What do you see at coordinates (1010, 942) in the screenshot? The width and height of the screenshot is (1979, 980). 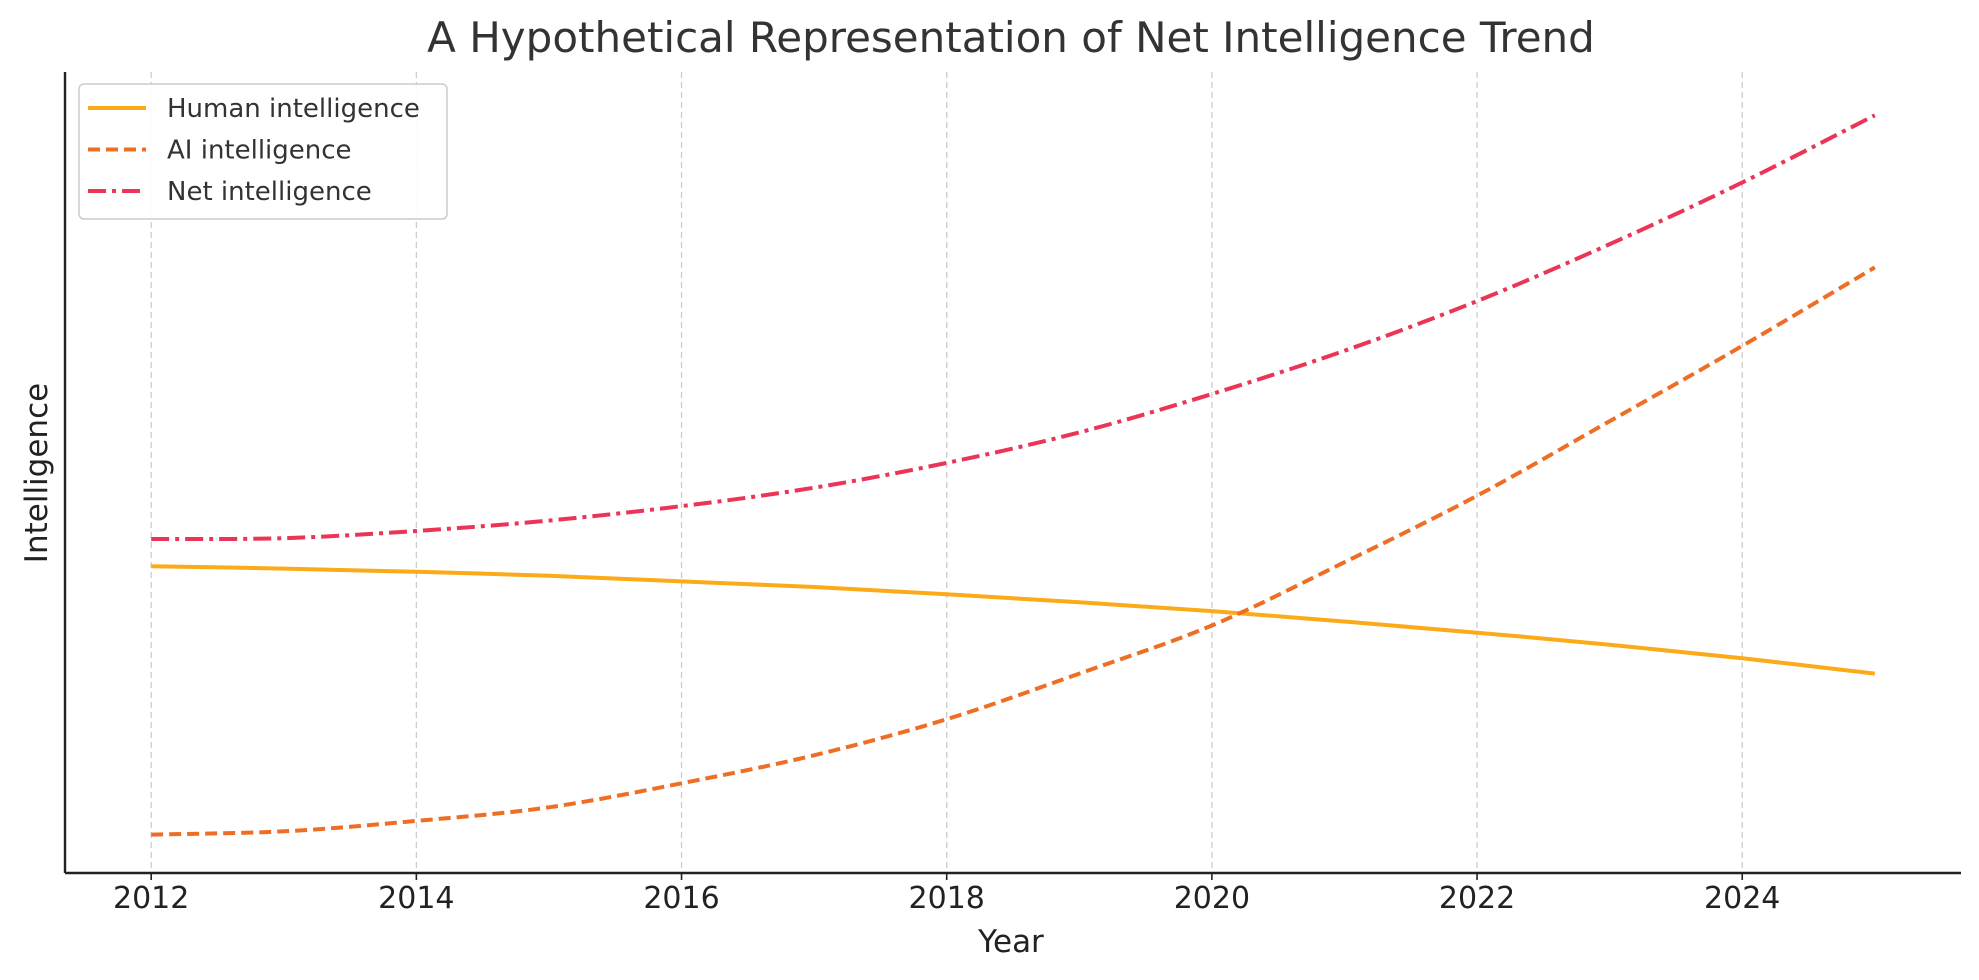 I see `x-axis-label: Year` at bounding box center [1010, 942].